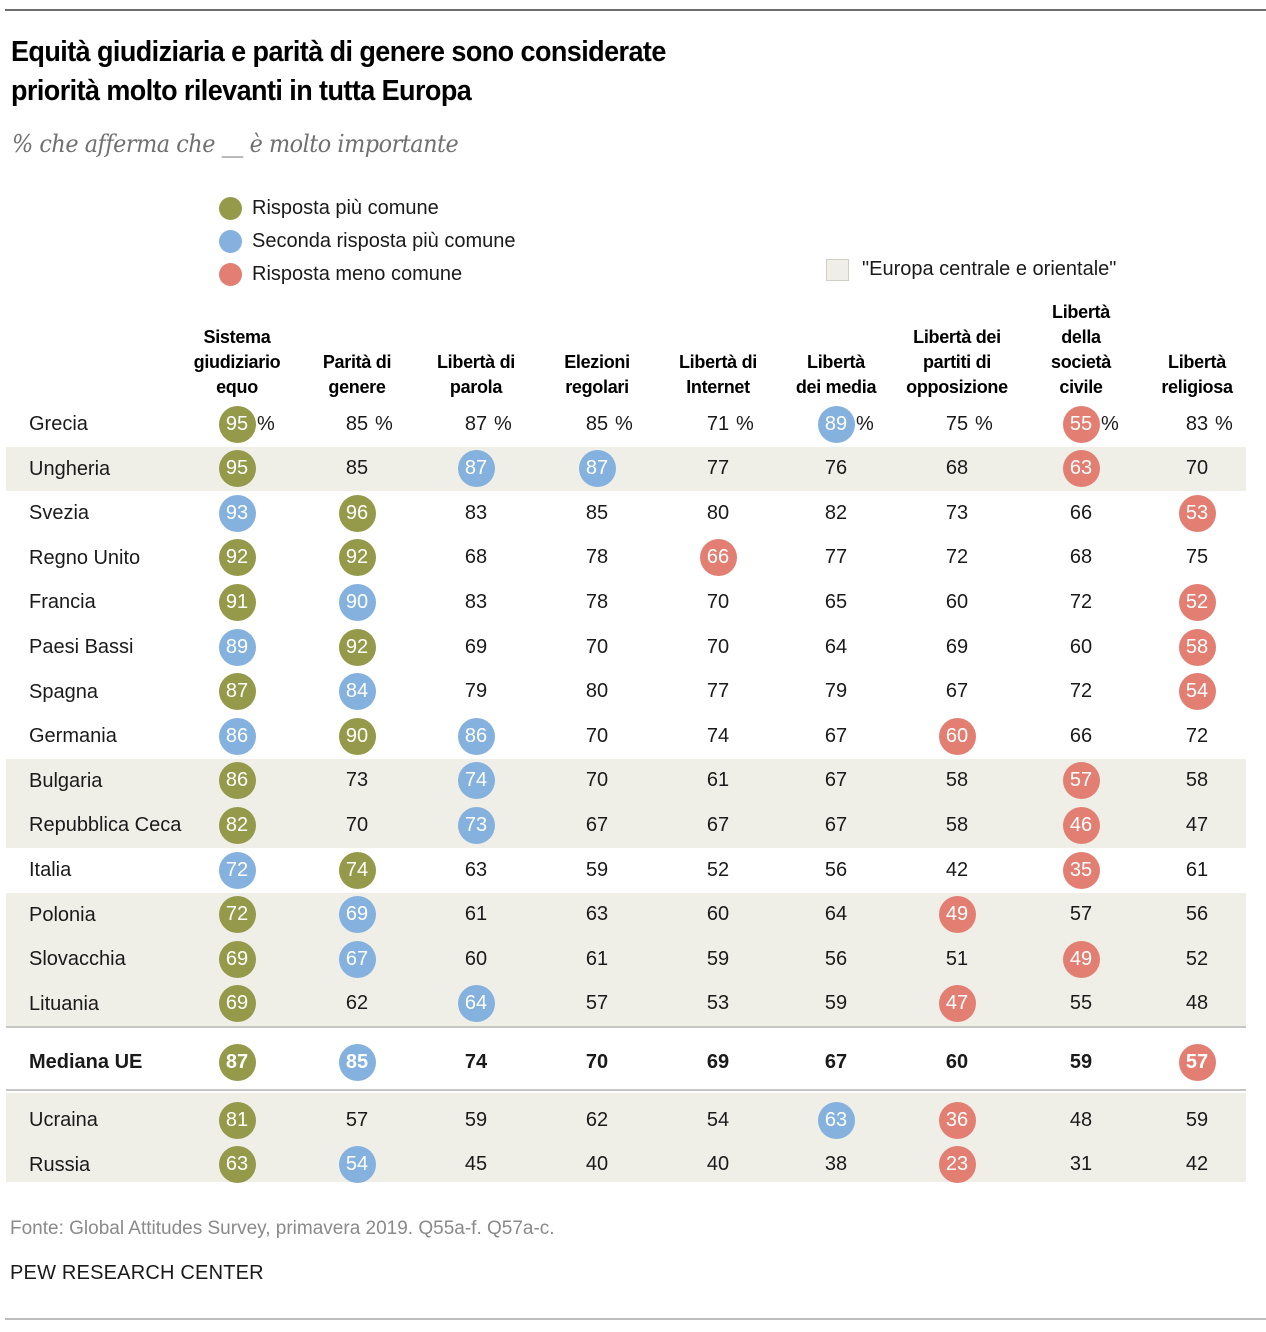  I want to click on country-label: Grecia, so click(58, 424).